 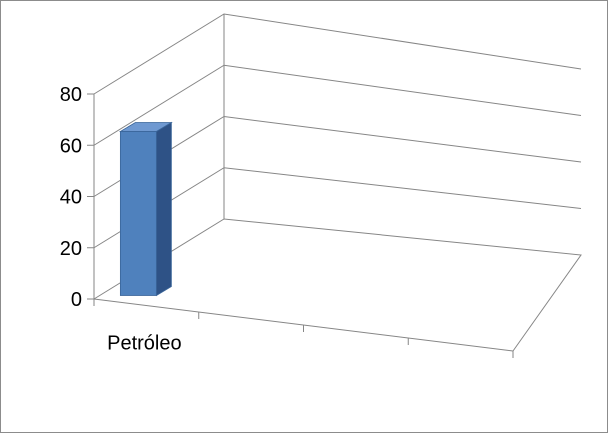 I want to click on x-tick-labels: Petróleo, so click(x=144, y=344).